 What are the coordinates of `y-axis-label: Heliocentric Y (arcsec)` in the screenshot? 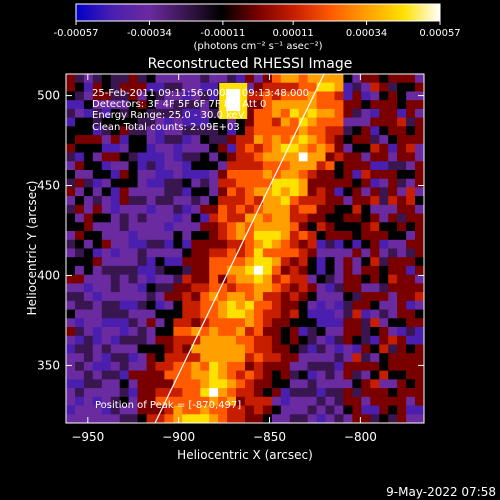 It's located at (32, 248).